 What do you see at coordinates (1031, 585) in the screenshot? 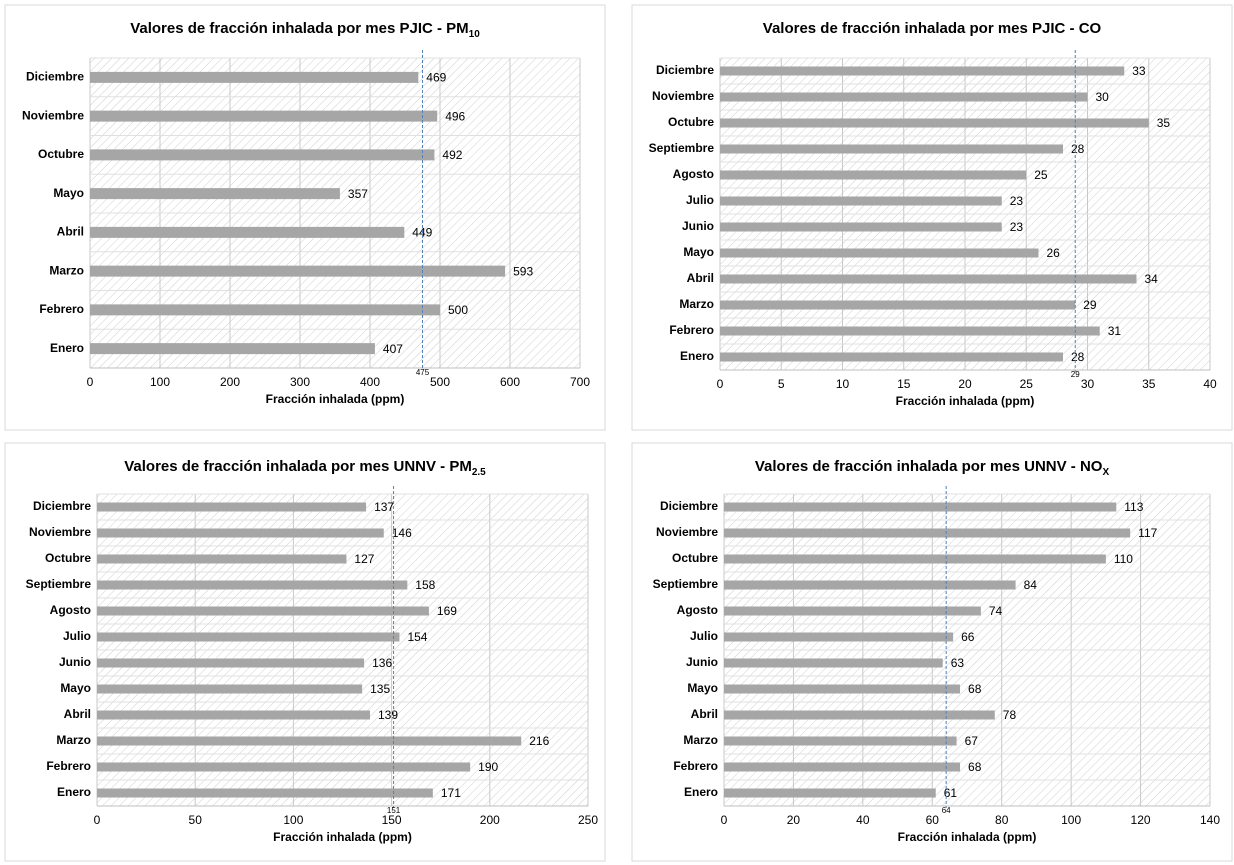
I see `value-label: 84` at bounding box center [1031, 585].